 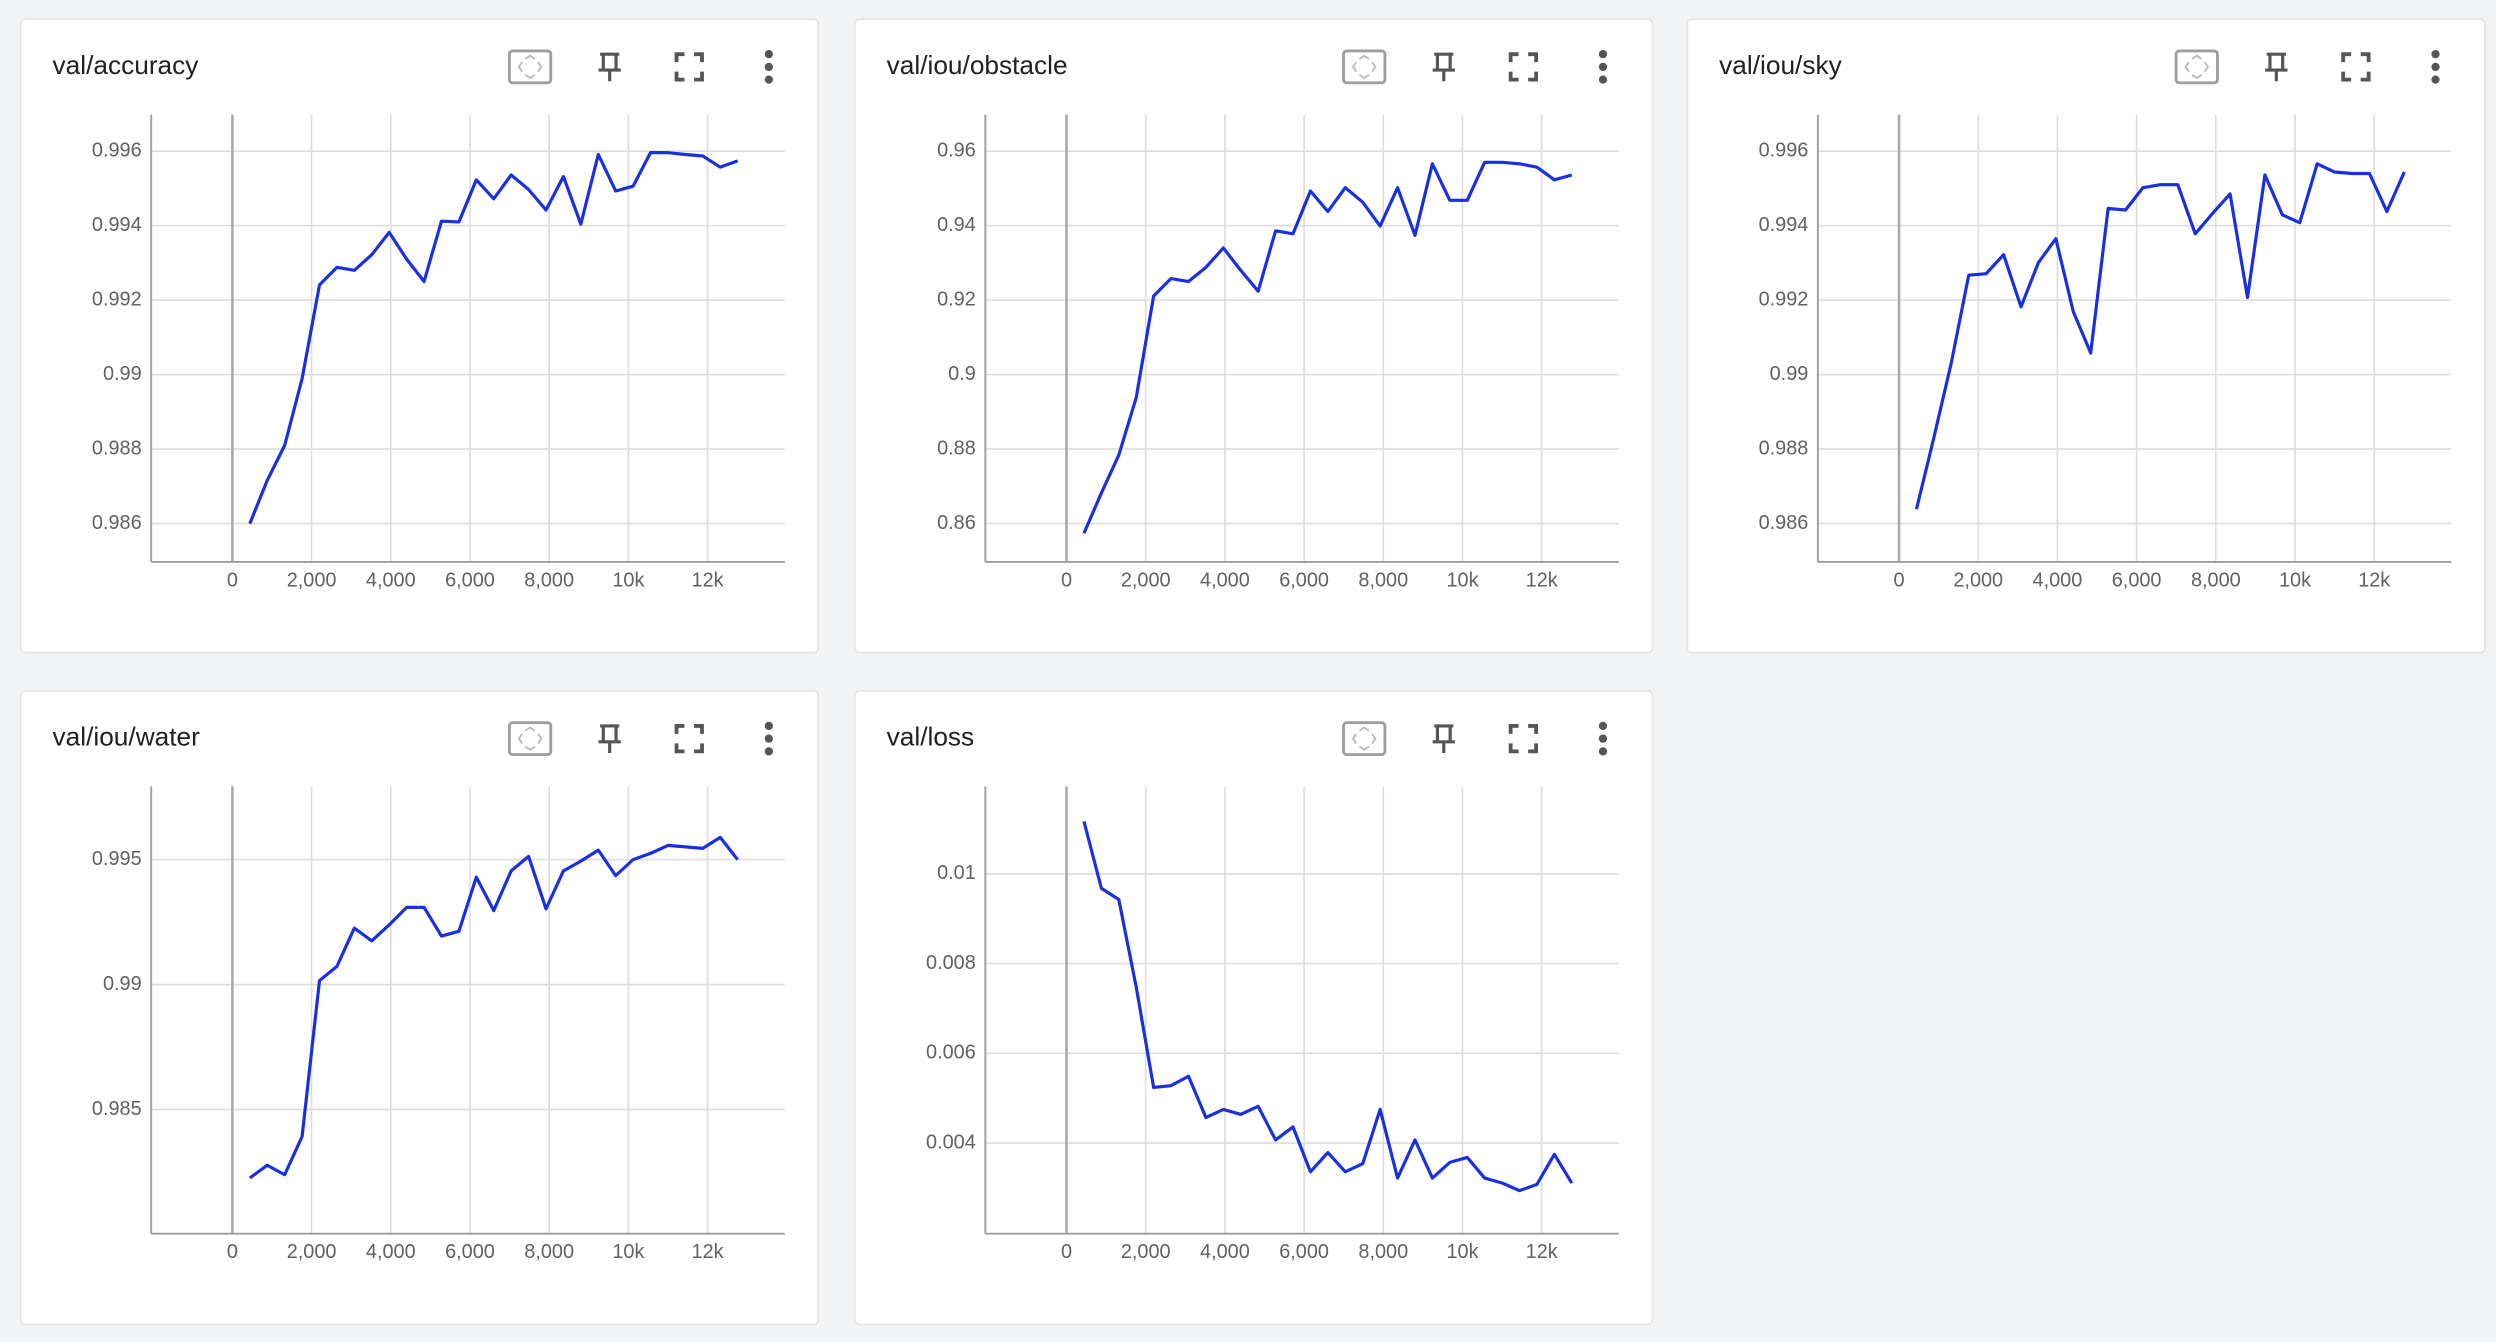 What do you see at coordinates (962, 374) in the screenshot?
I see `y-tick-label: 0.9` at bounding box center [962, 374].